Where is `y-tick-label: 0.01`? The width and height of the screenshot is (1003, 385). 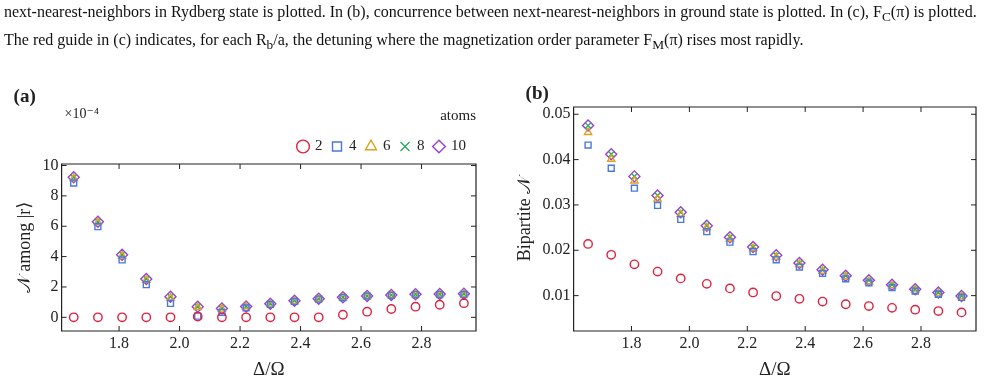
y-tick-label: 0.01 is located at coordinates (556, 294).